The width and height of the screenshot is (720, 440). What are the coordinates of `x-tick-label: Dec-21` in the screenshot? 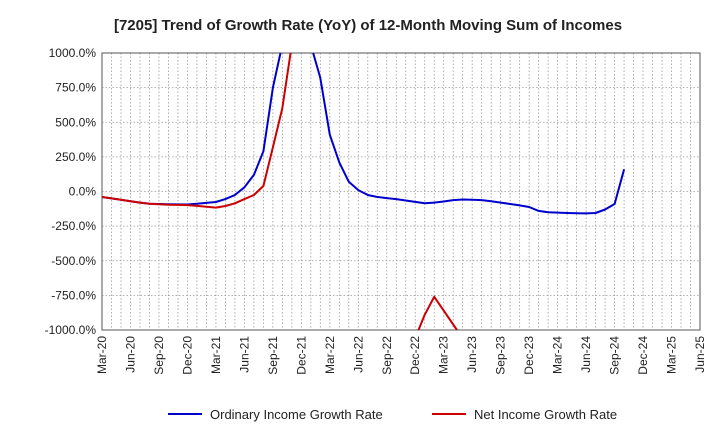 It's located at (301, 355).